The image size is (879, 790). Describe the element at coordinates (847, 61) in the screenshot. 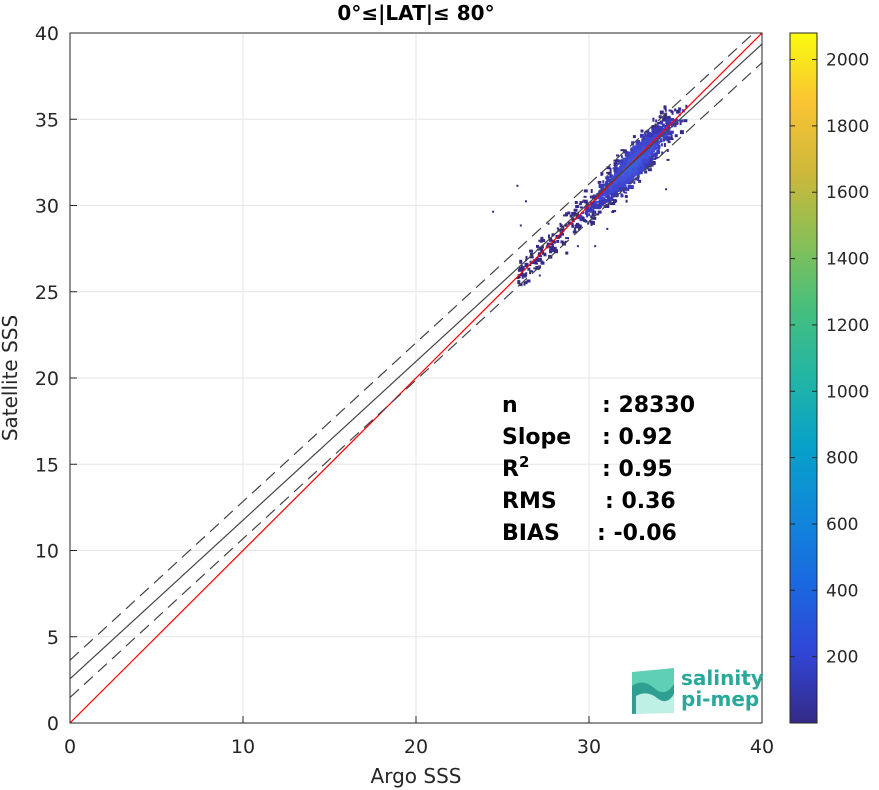

I see `colorbar-tick-label: 2000` at that location.